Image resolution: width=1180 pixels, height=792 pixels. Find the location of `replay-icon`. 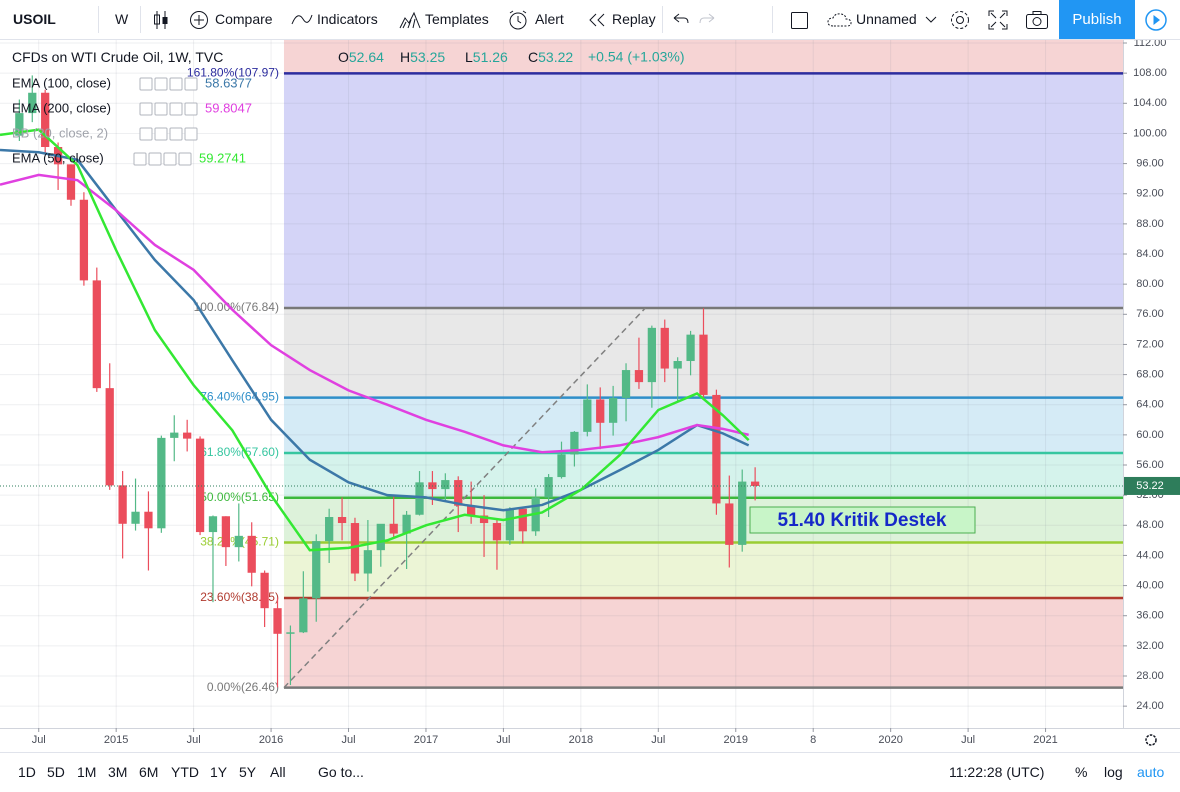

replay-icon is located at coordinates (597, 20).